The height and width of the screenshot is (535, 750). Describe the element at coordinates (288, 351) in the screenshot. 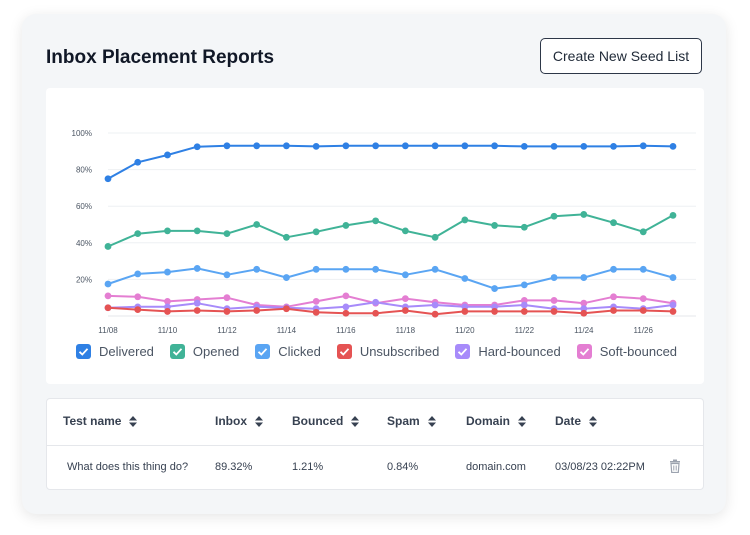

I see `legend-item-clicked: Clicked` at that location.